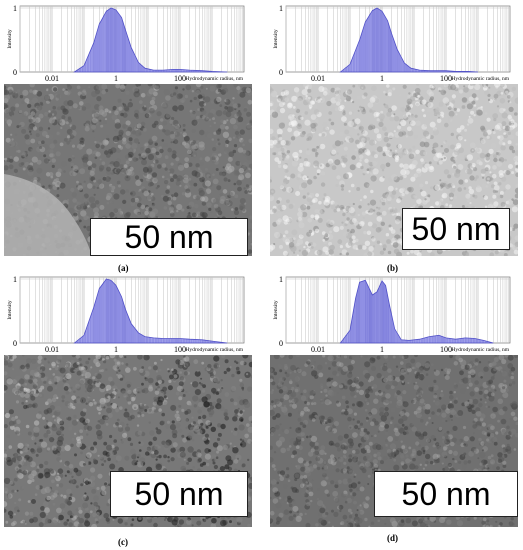 The height and width of the screenshot is (550, 523). Describe the element at coordinates (382, 349) in the screenshot. I see `x-tick-label: 1` at that location.